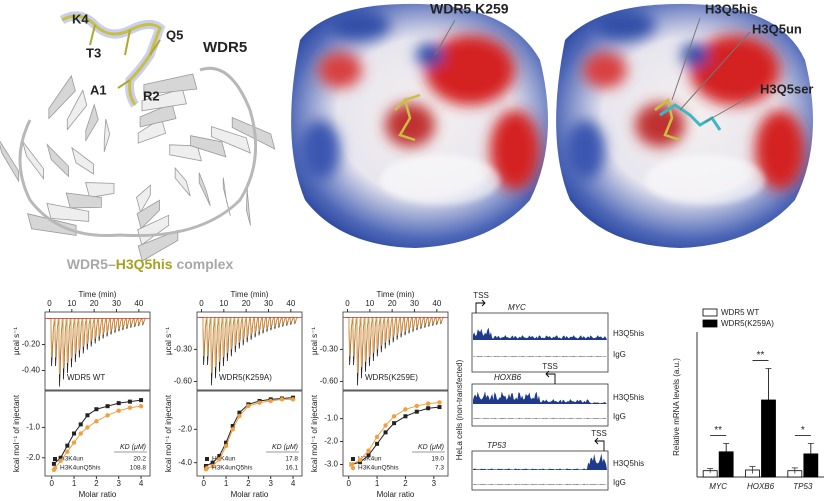 The height and width of the screenshot is (501, 831). What do you see at coordinates (291, 468) in the screenshot?
I see `kd-value: 16.1` at bounding box center [291, 468].